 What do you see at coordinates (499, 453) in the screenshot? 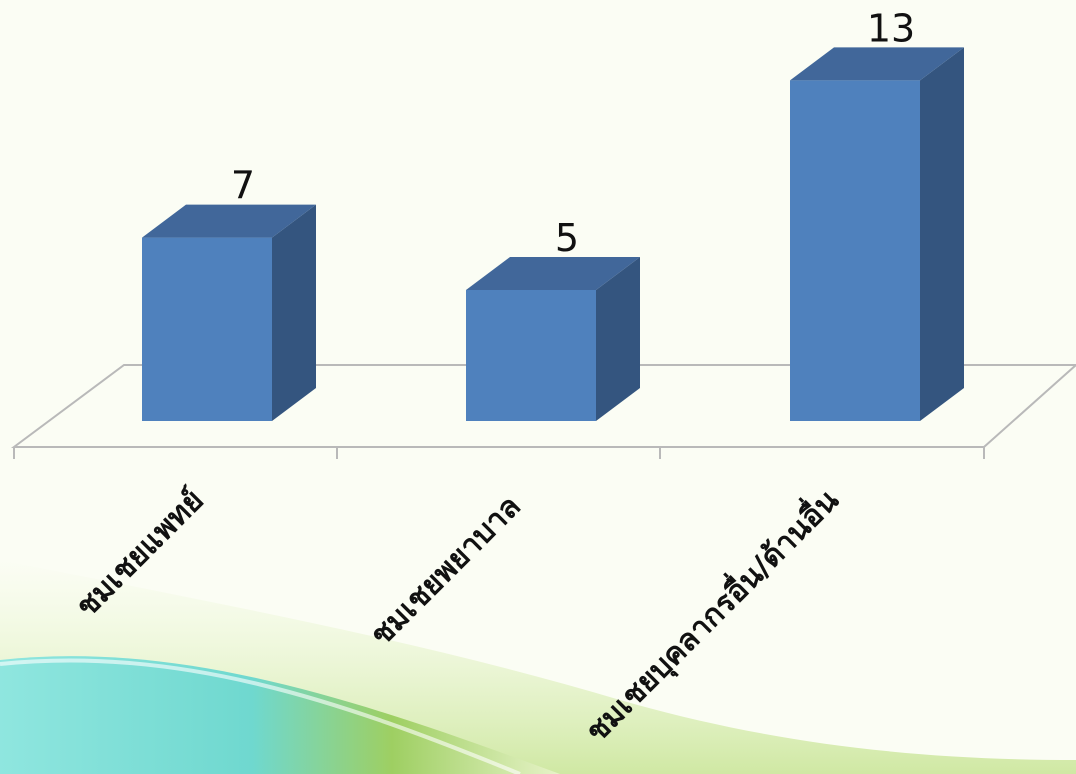
I see `x-axis` at bounding box center [499, 453].